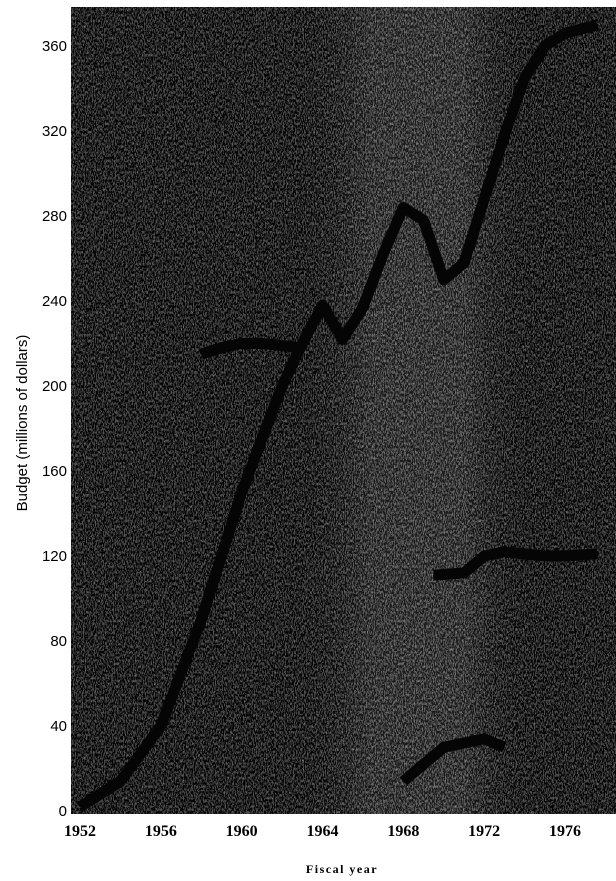 The height and width of the screenshot is (881, 616). Describe the element at coordinates (242, 831) in the screenshot. I see `x-tick-label: 1960` at that location.